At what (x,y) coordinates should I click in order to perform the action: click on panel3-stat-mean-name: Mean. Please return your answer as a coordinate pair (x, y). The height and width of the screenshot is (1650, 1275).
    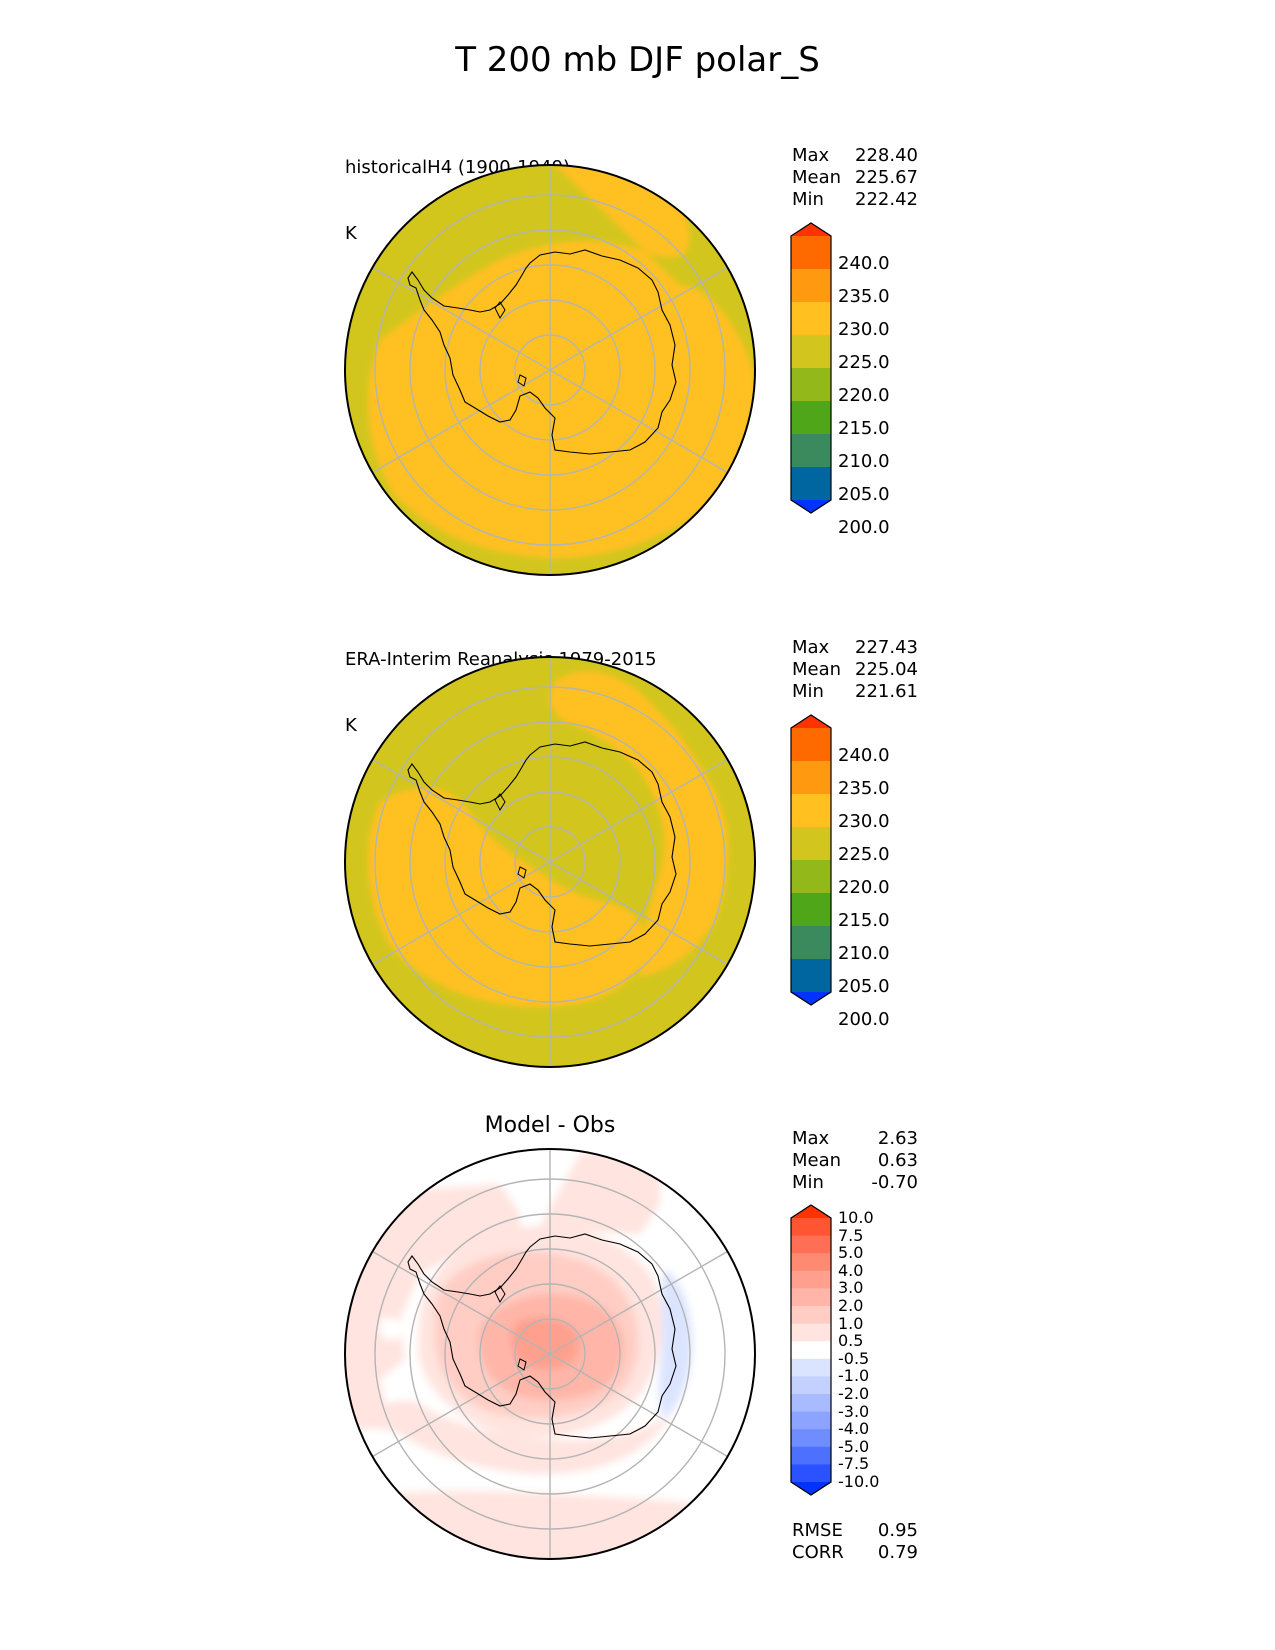
    Looking at the image, I should click on (817, 1160).